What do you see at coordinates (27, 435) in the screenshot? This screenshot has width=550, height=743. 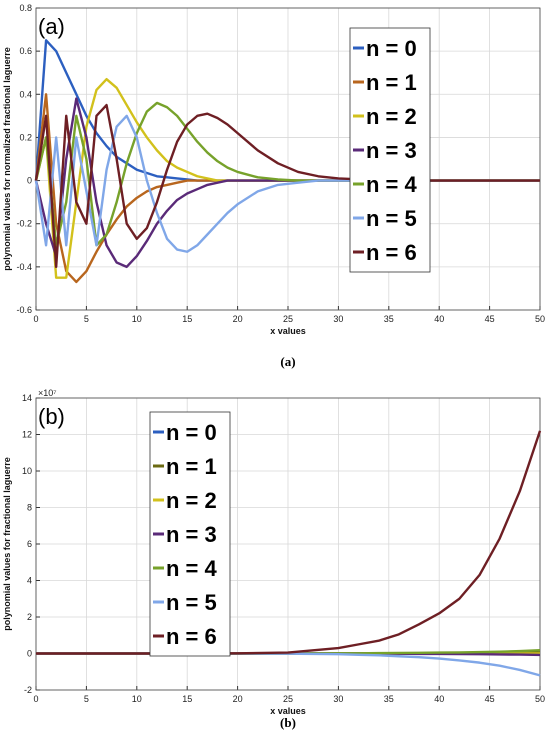 I see `y-tick-label: 12` at bounding box center [27, 435].